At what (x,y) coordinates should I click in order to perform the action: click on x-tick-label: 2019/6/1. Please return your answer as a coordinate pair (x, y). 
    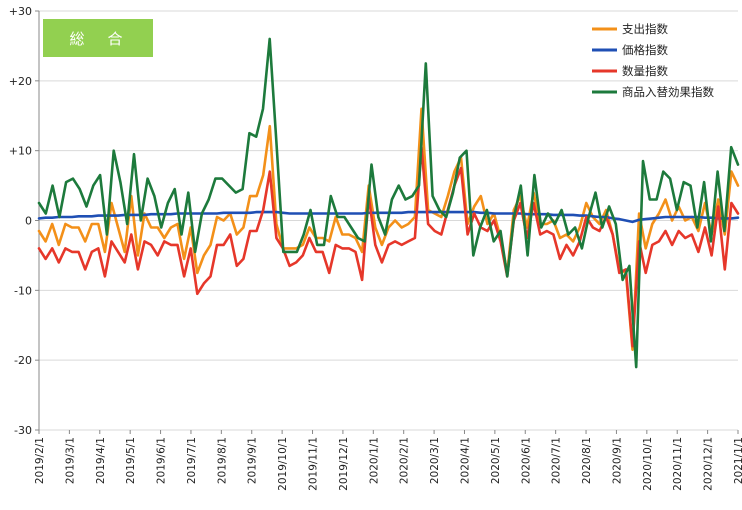
    Looking at the image, I should click on (162, 460).